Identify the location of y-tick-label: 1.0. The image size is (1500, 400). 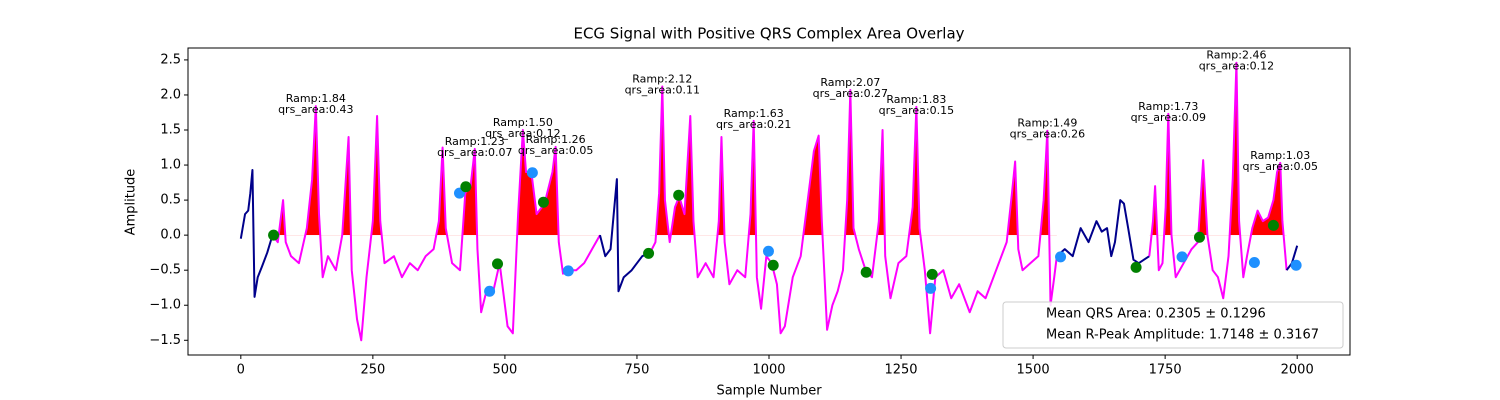
(170, 165).